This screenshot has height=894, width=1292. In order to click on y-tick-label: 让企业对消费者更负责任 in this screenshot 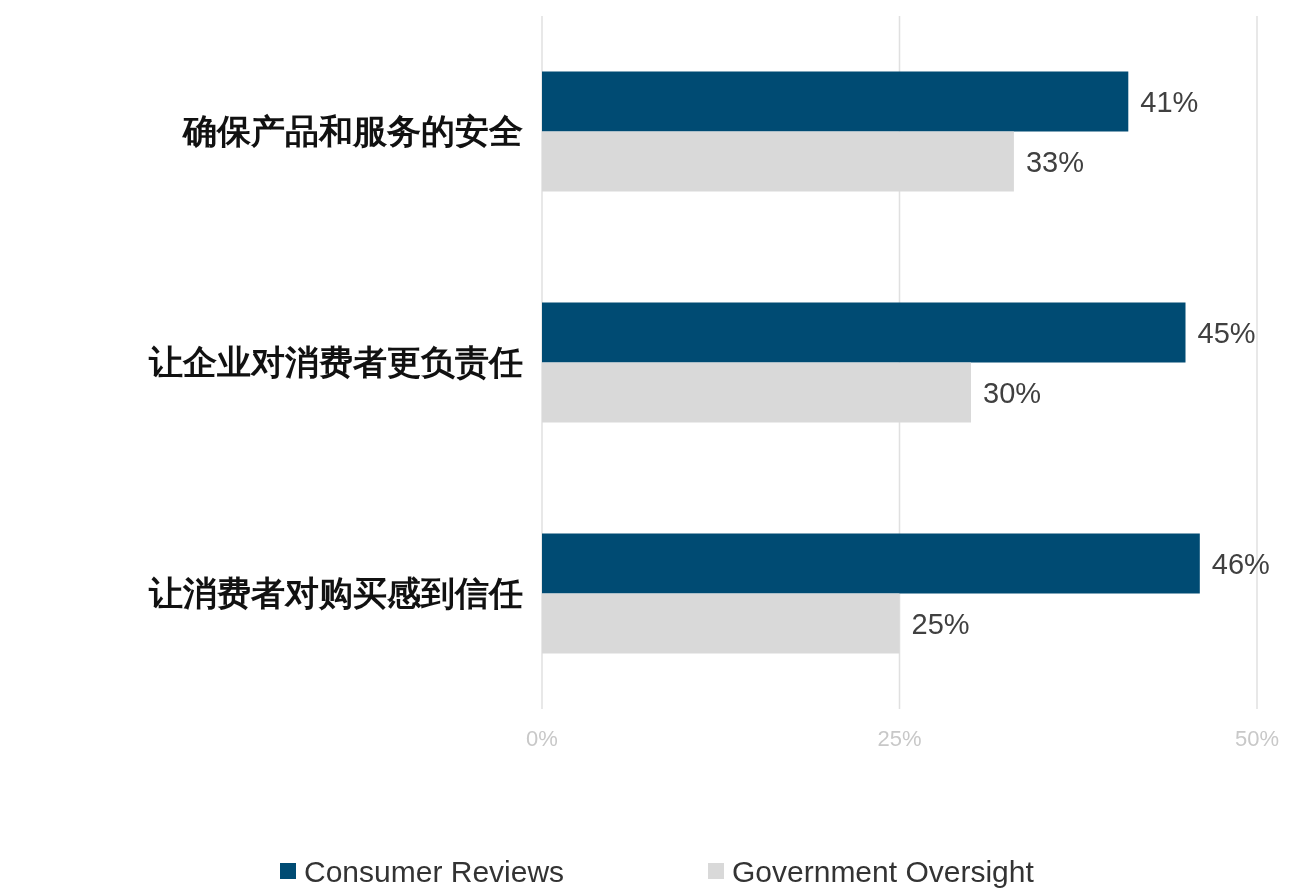, I will do `click(335, 362)`.